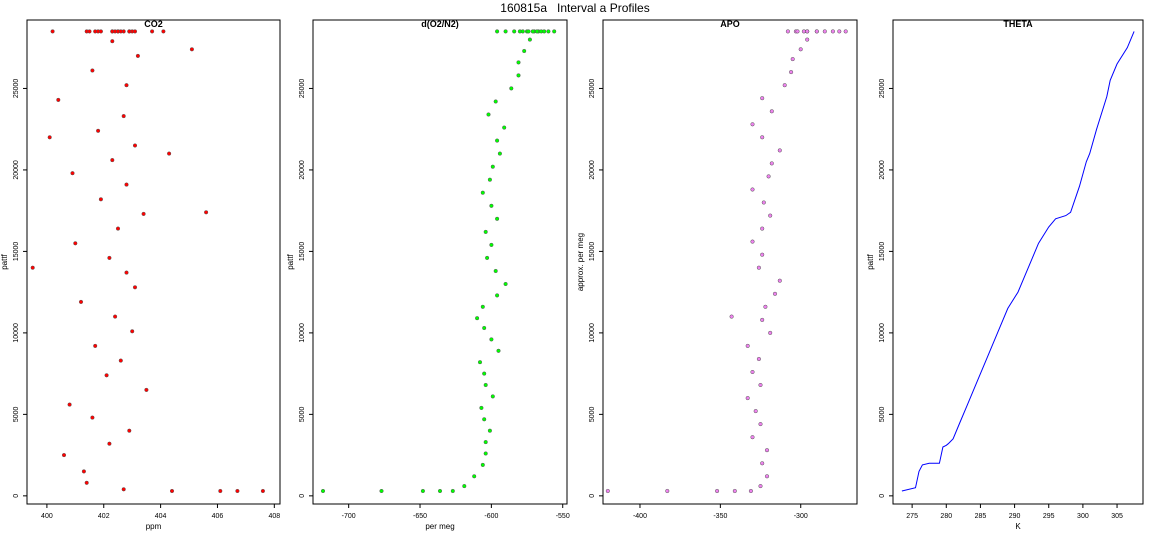 This screenshot has width=1150, height=550. What do you see at coordinates (592, 333) in the screenshot?
I see `y-tick-label: 10000` at bounding box center [592, 333].